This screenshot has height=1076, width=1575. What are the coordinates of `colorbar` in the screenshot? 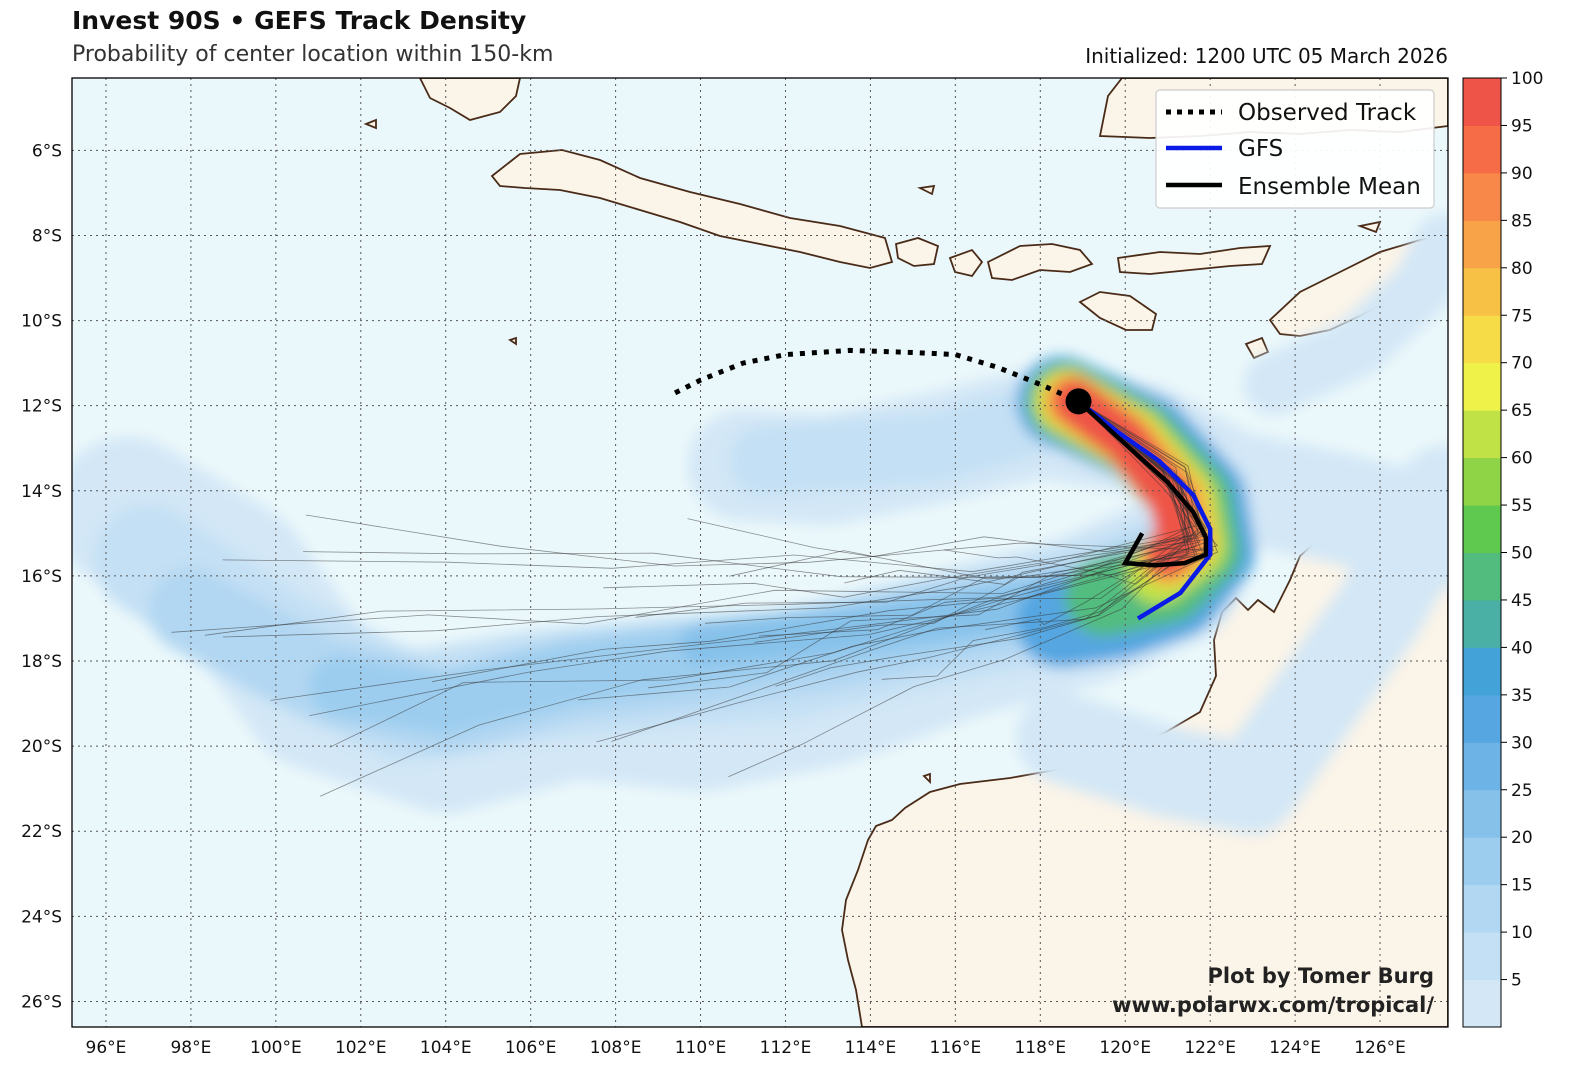 It's located at (1482, 552).